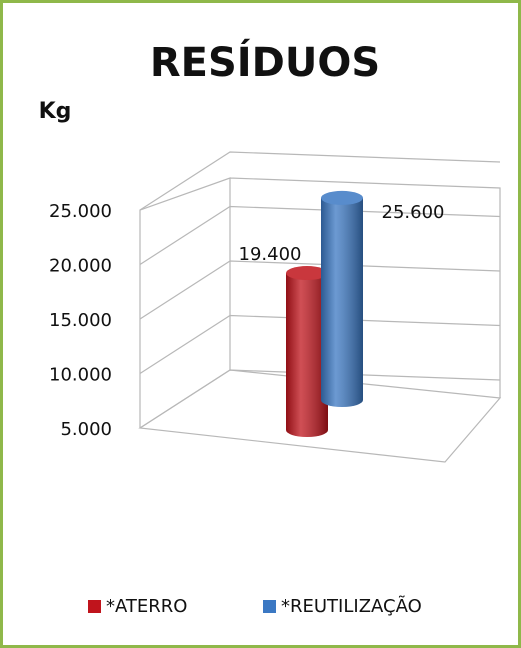 This screenshot has width=521, height=648. What do you see at coordinates (86, 429) in the screenshot?
I see `y-tick-label: 5.000` at bounding box center [86, 429].